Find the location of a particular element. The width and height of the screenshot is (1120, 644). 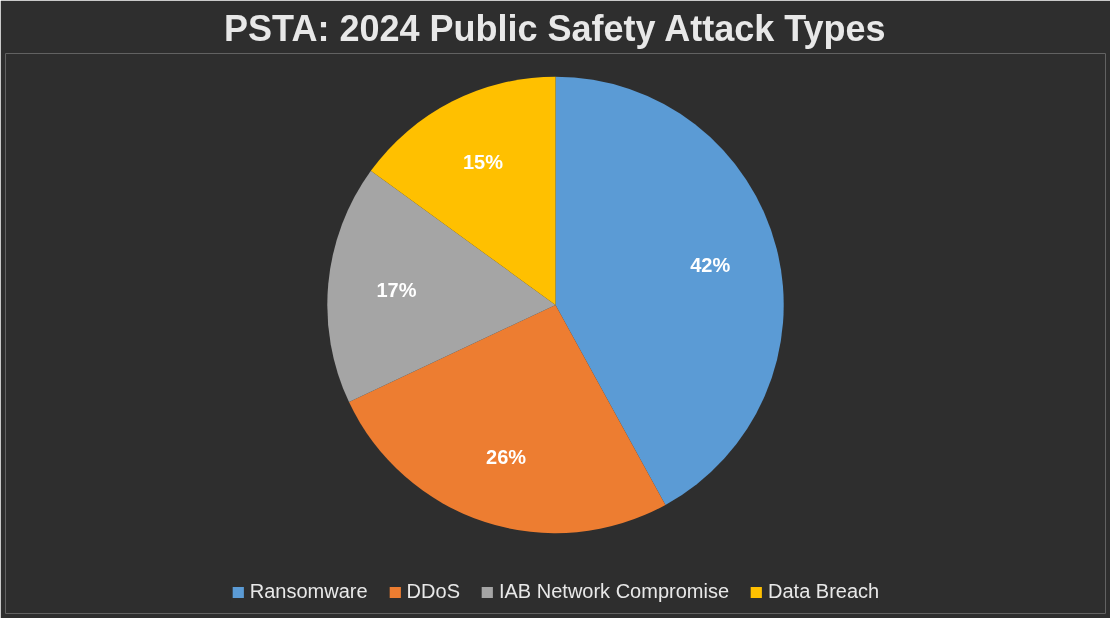

data-label: 26% is located at coordinates (506, 457).